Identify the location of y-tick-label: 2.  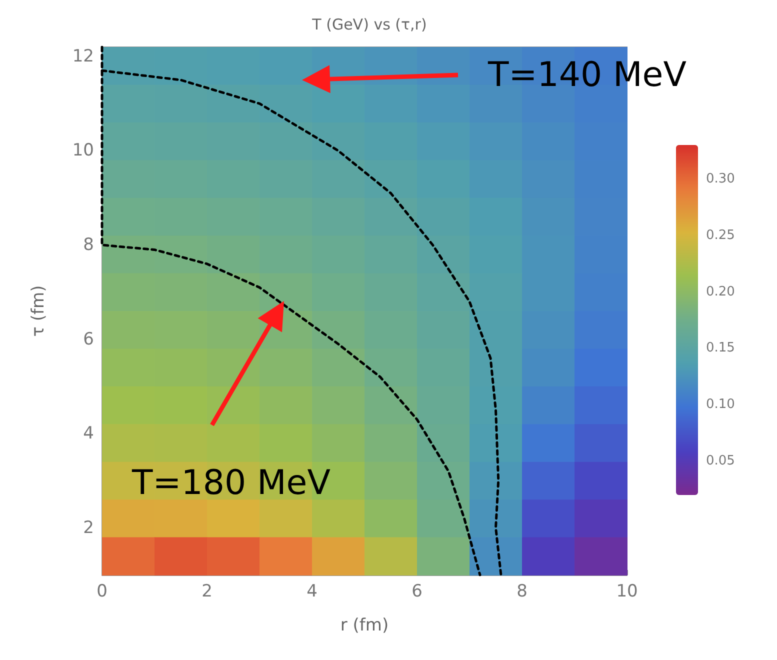
(88, 528).